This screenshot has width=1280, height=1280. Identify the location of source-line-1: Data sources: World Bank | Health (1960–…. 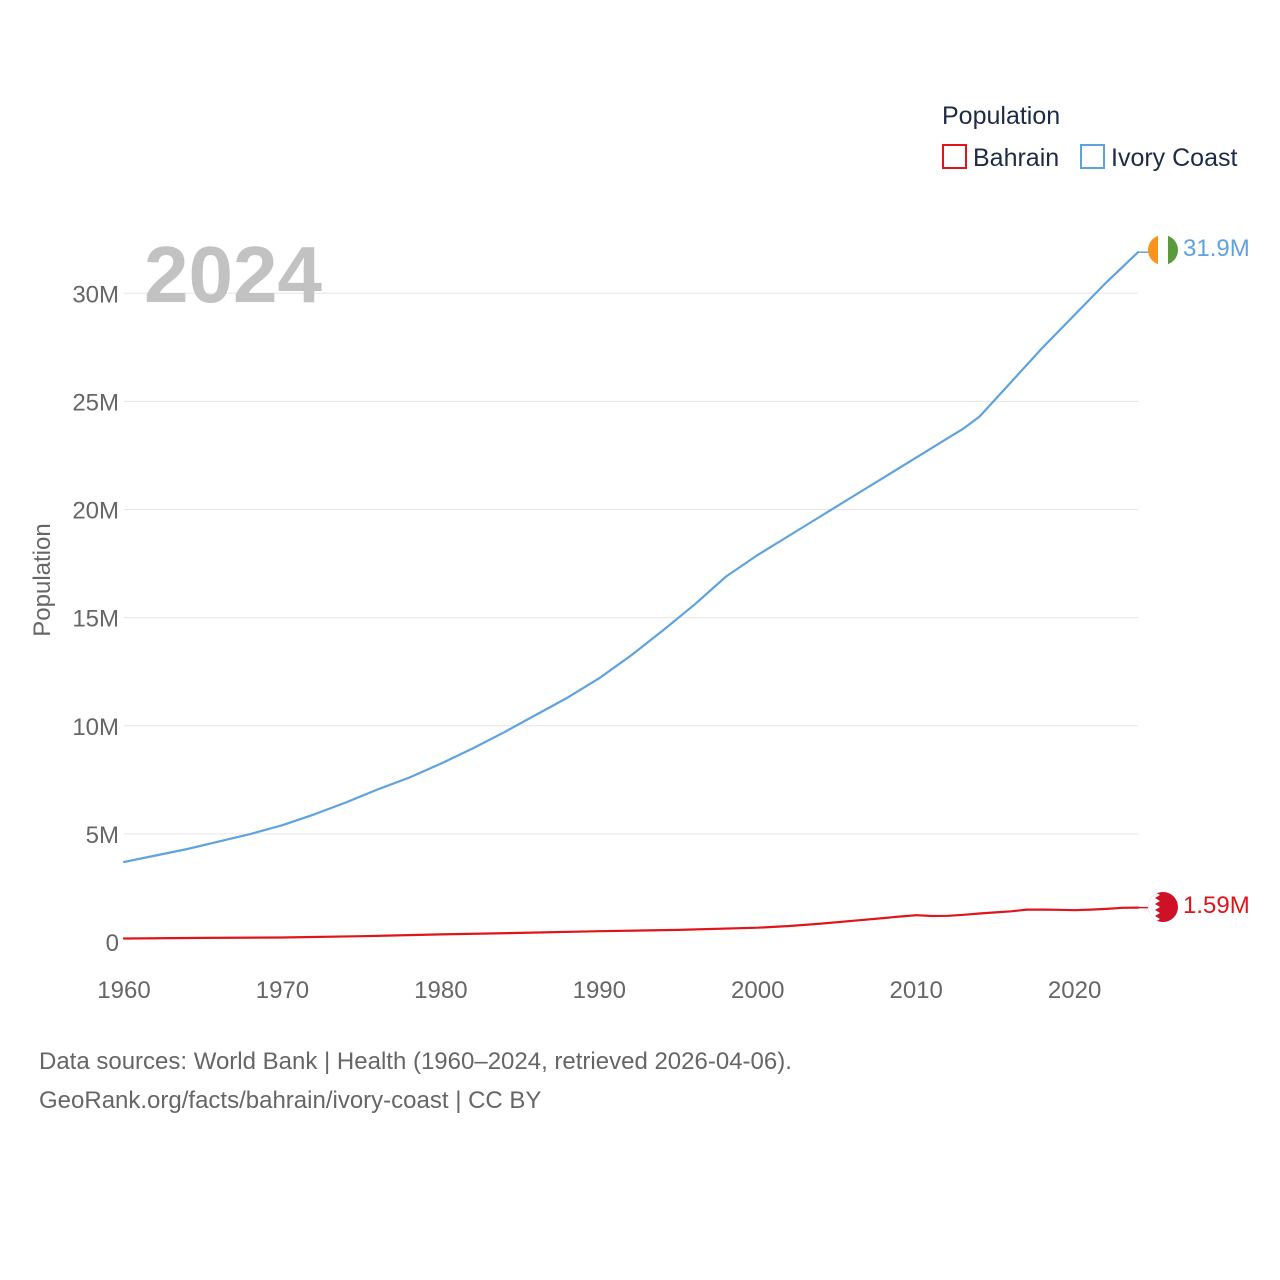
(415, 1061).